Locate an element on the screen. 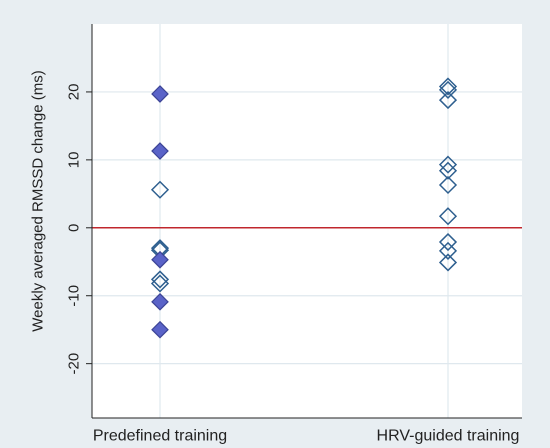 This screenshot has height=448, width=550. y-tick-label: 20 is located at coordinates (74, 92).